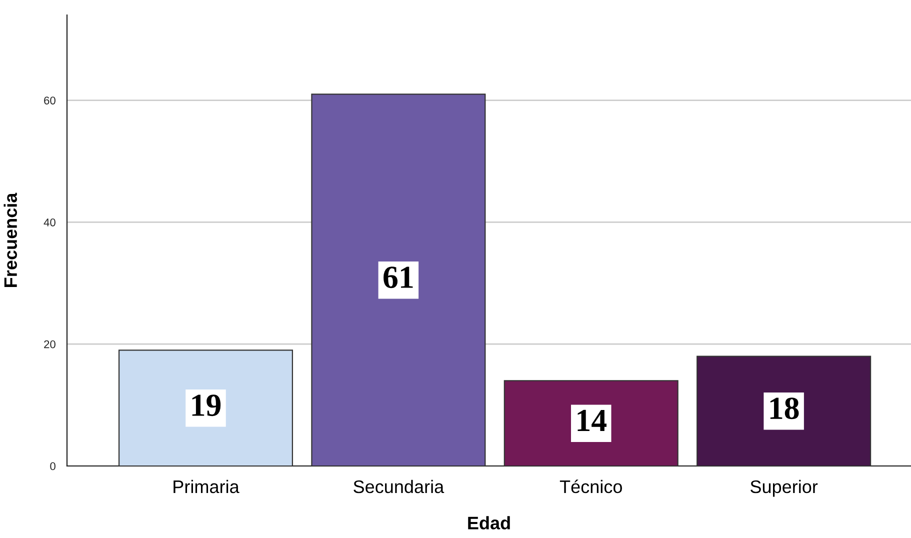 The image size is (911, 538). Describe the element at coordinates (50, 222) in the screenshot. I see `y-tick-label: 40` at that location.